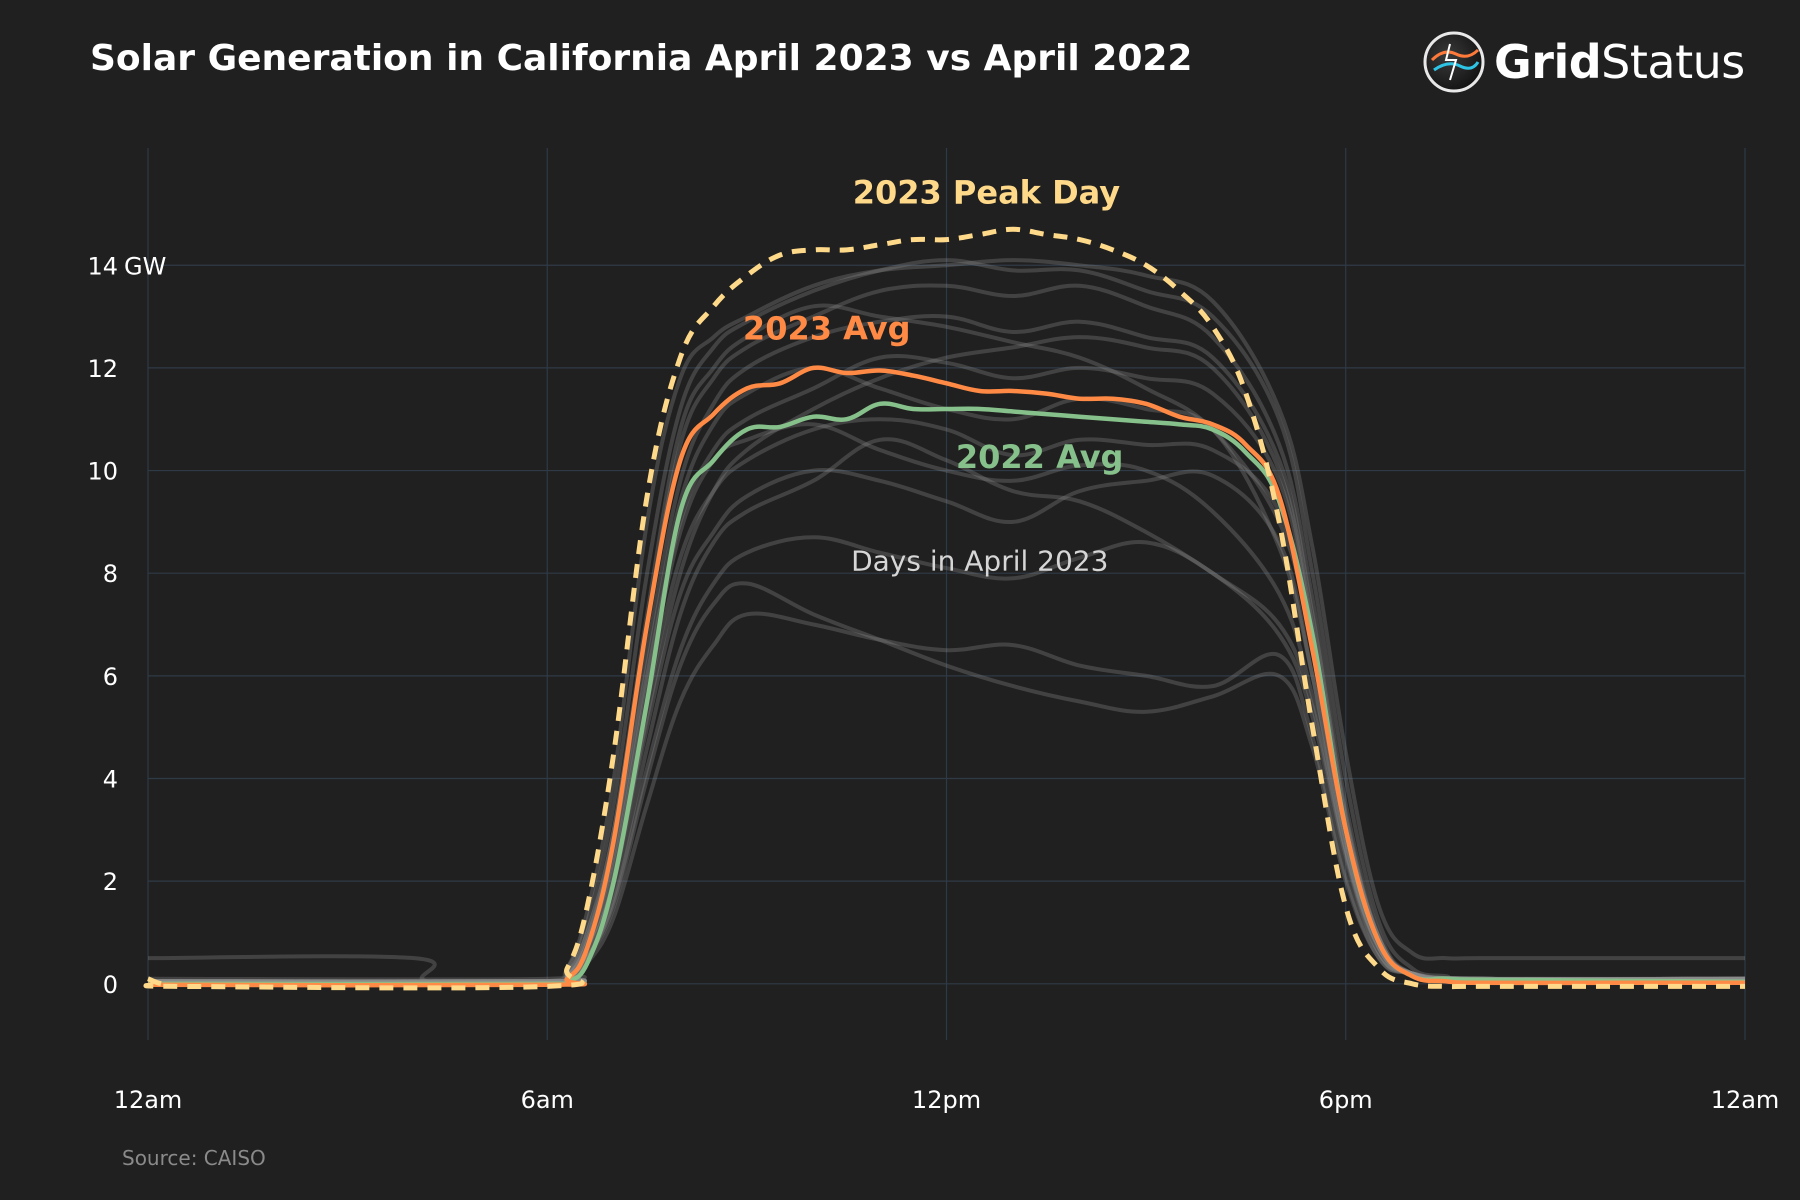 This screenshot has width=1800, height=1200. Describe the element at coordinates (1040, 457) in the screenshot. I see `annotation-2022-avg: 2022 Avg` at that location.